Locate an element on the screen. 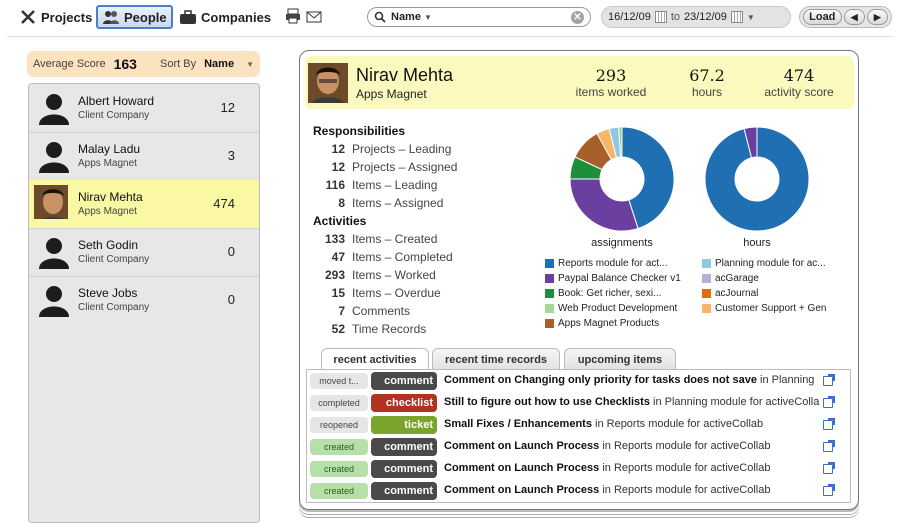  tab-upcoming-items: upcoming items is located at coordinates (620, 359).